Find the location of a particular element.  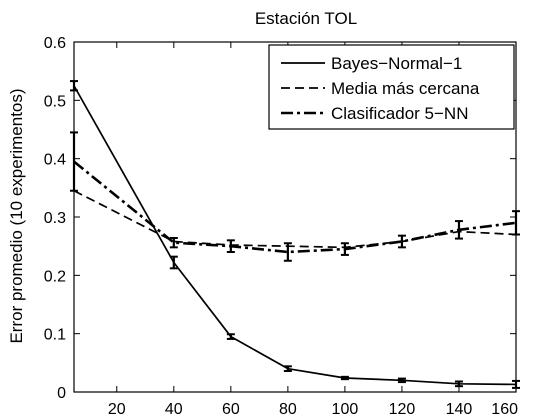

x-tick-label: 160 is located at coordinates (504, 409).